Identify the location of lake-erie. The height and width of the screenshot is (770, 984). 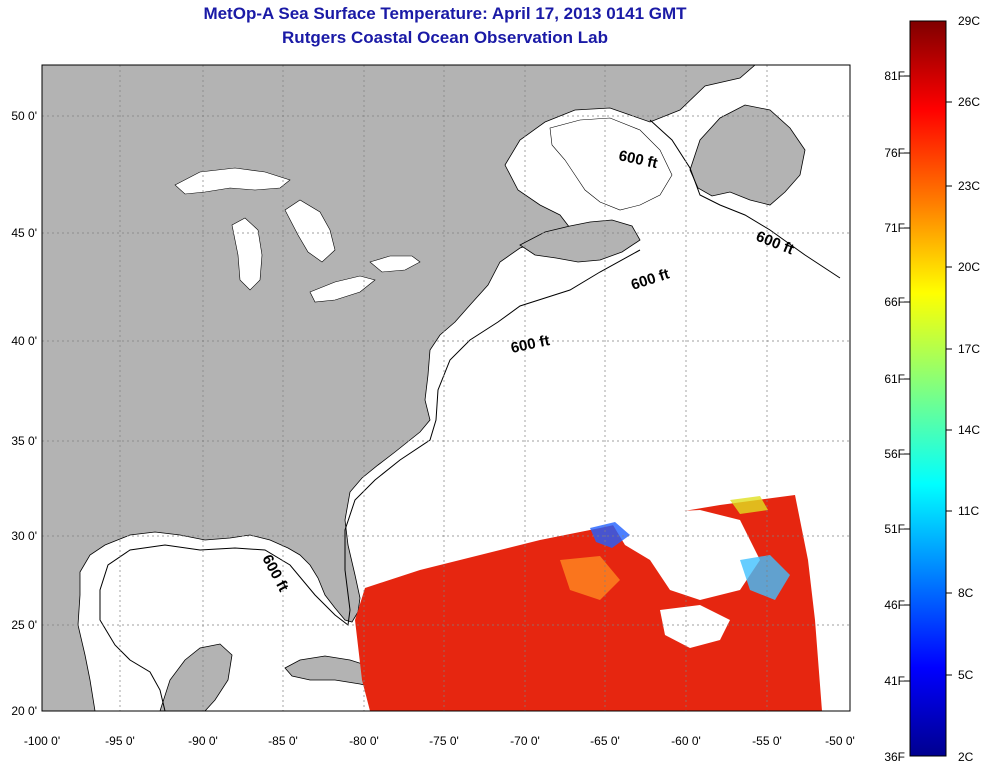
(342, 289).